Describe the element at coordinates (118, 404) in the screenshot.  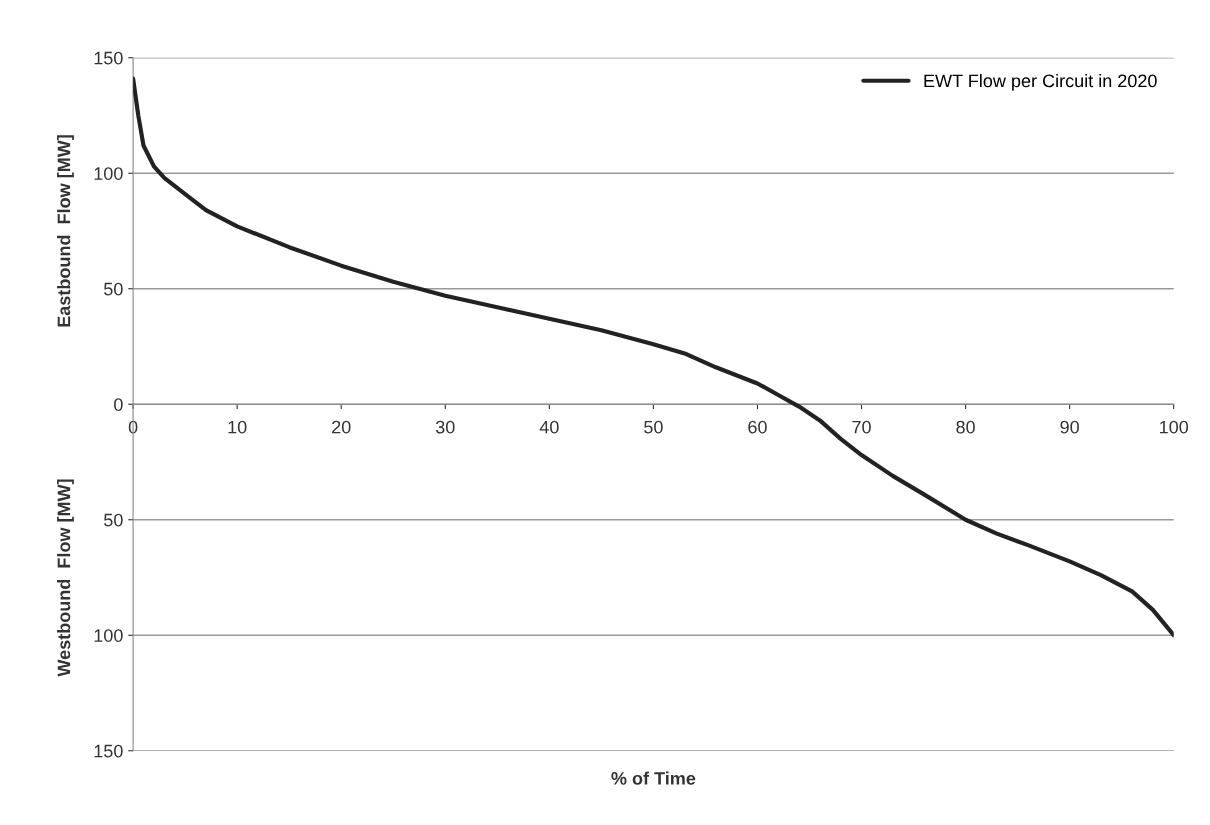
I see `y-tick-label: 0` at that location.